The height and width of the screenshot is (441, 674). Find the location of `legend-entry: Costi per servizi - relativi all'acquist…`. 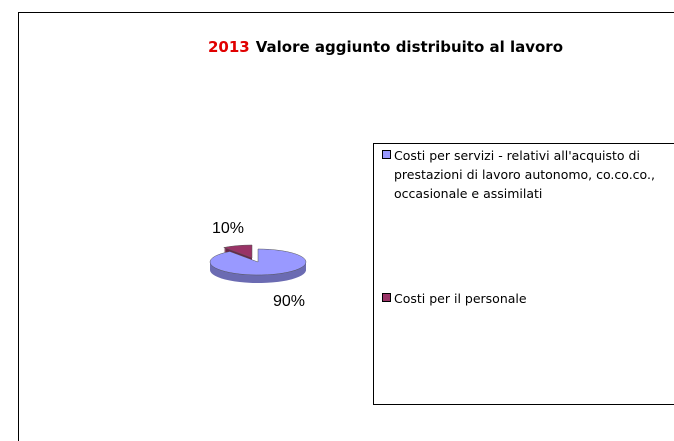

legend-entry: Costi per servizi - relativi all'acquist… is located at coordinates (528, 174).